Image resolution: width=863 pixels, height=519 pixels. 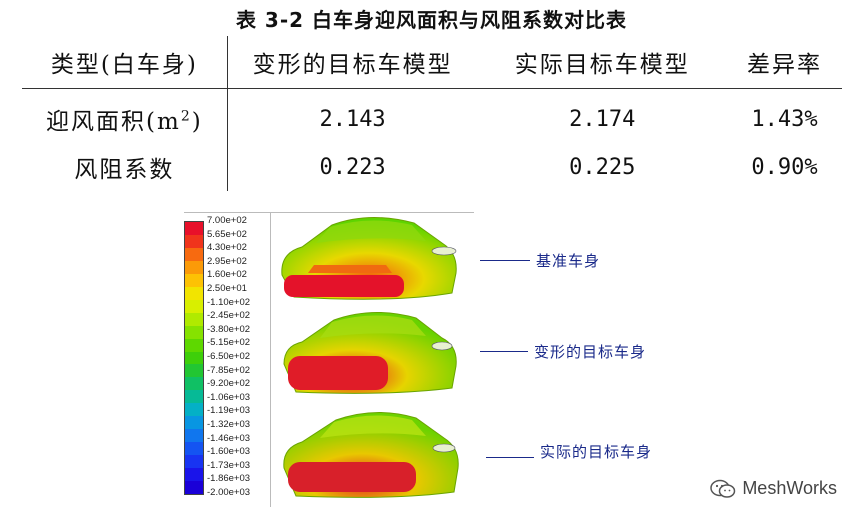 What do you see at coordinates (784, 119) in the screenshot?
I see `table-cell: 1.43%` at bounding box center [784, 119].